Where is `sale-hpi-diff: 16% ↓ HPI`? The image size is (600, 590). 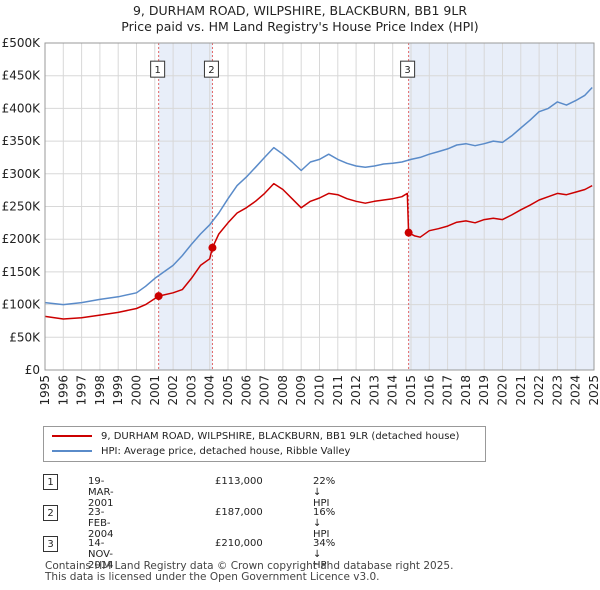 sale-hpi-diff: 16% ↓ HPI is located at coordinates (324, 523).